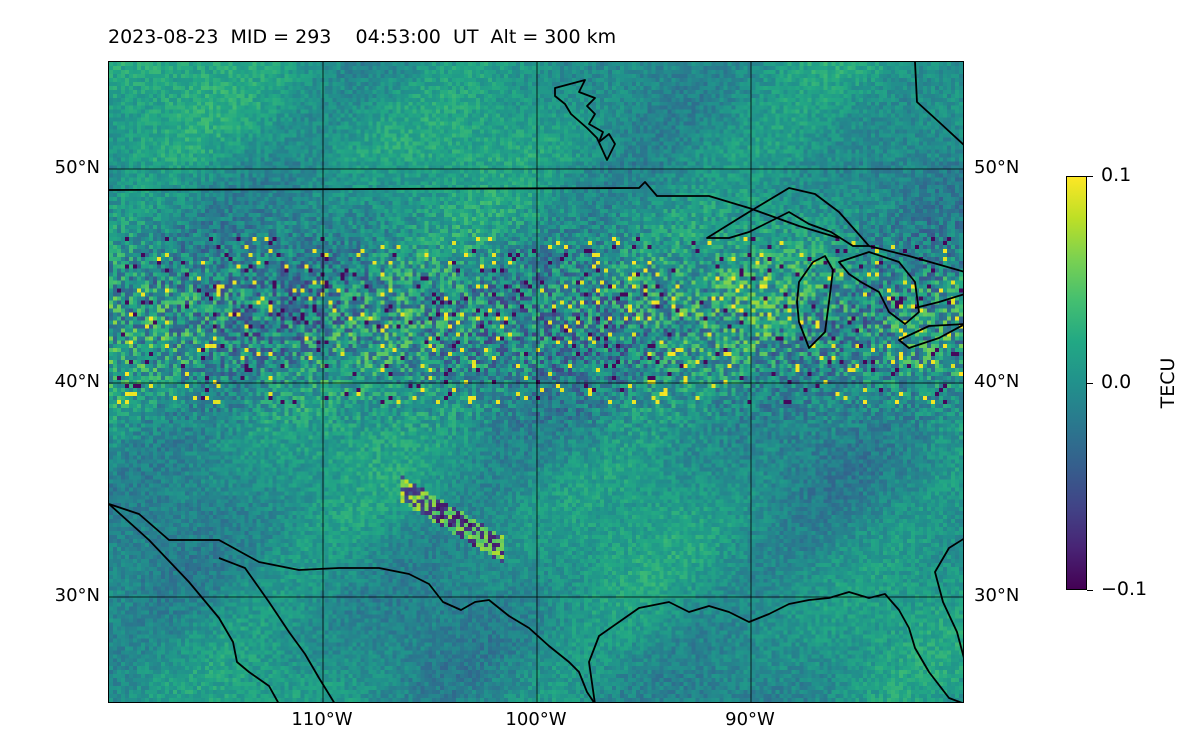 Image resolution: width=1200 pixels, height=750 pixels. What do you see at coordinates (997, 595) in the screenshot?
I see `lat-label-right-0: 30°N` at bounding box center [997, 595].